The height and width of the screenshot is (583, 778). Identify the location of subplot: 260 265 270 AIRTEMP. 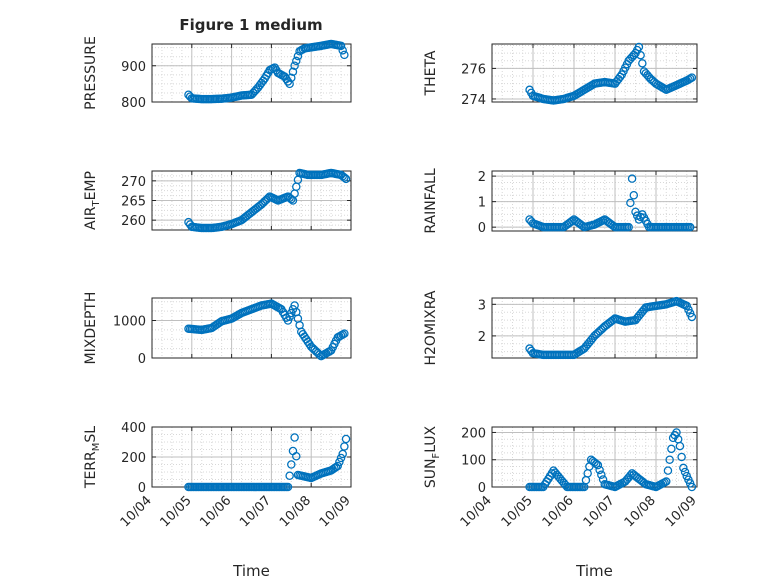
(217, 200).